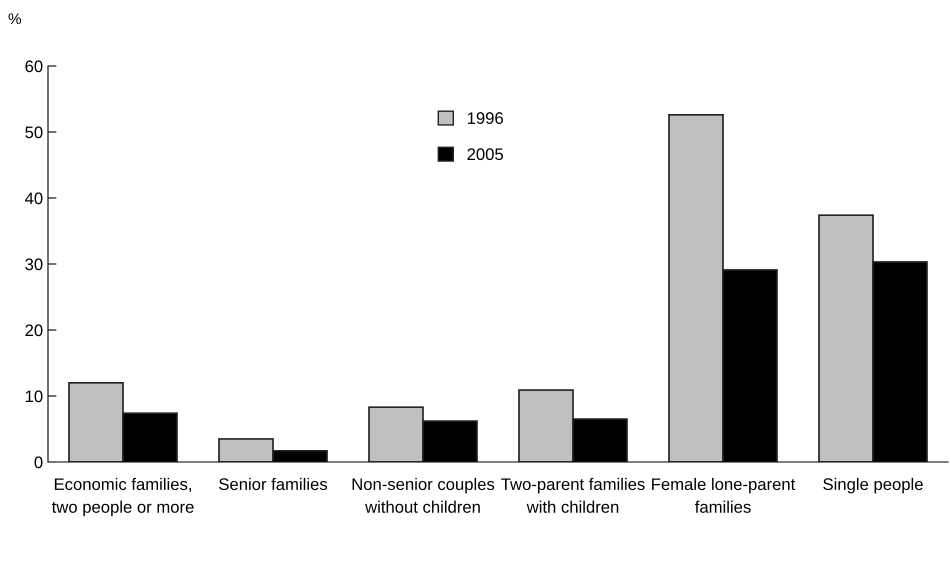 The height and width of the screenshot is (569, 951). Describe the element at coordinates (123, 497) in the screenshot. I see `x-tick-label: Economic families, two people or more` at that location.